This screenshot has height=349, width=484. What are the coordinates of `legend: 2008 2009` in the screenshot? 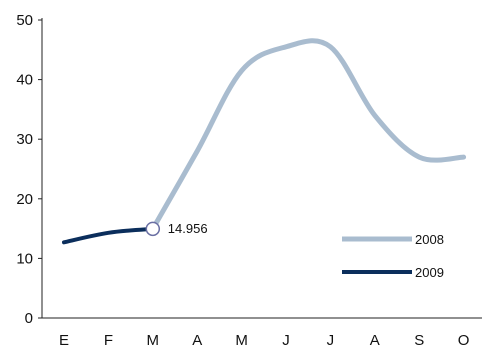 It's located at (393, 256).